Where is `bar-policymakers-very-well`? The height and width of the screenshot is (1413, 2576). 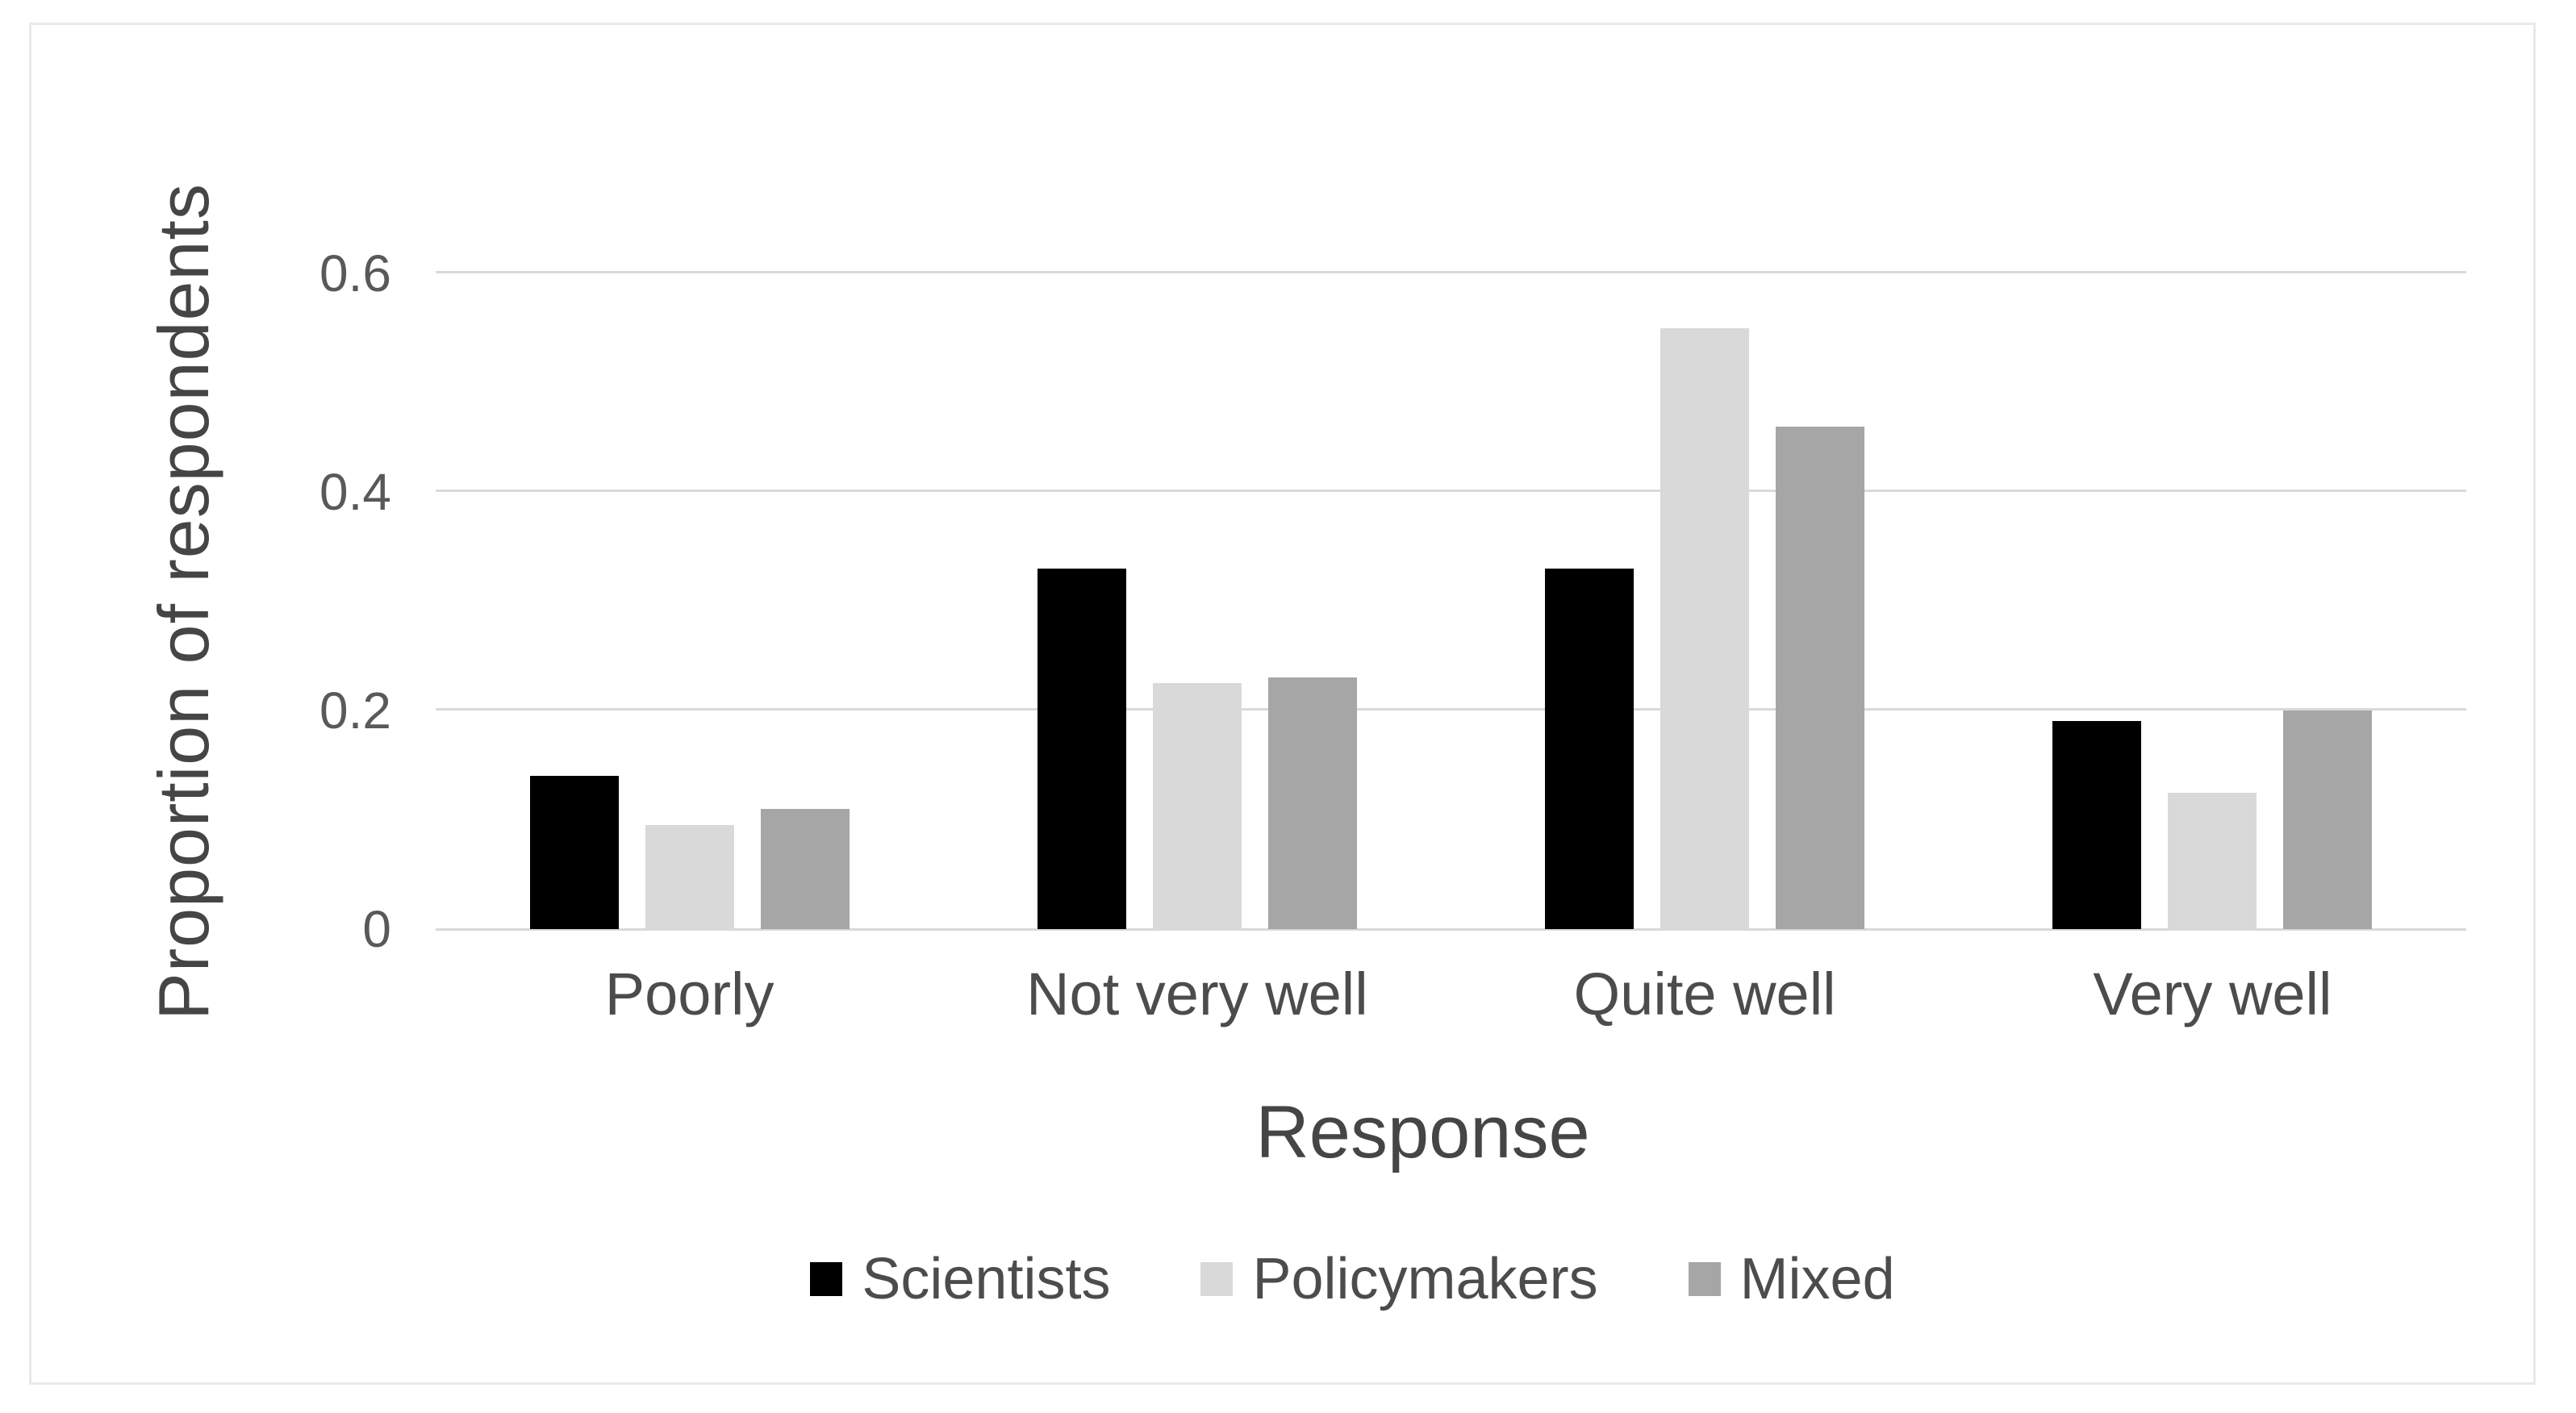
bar-policymakers-very-well is located at coordinates (2212, 860).